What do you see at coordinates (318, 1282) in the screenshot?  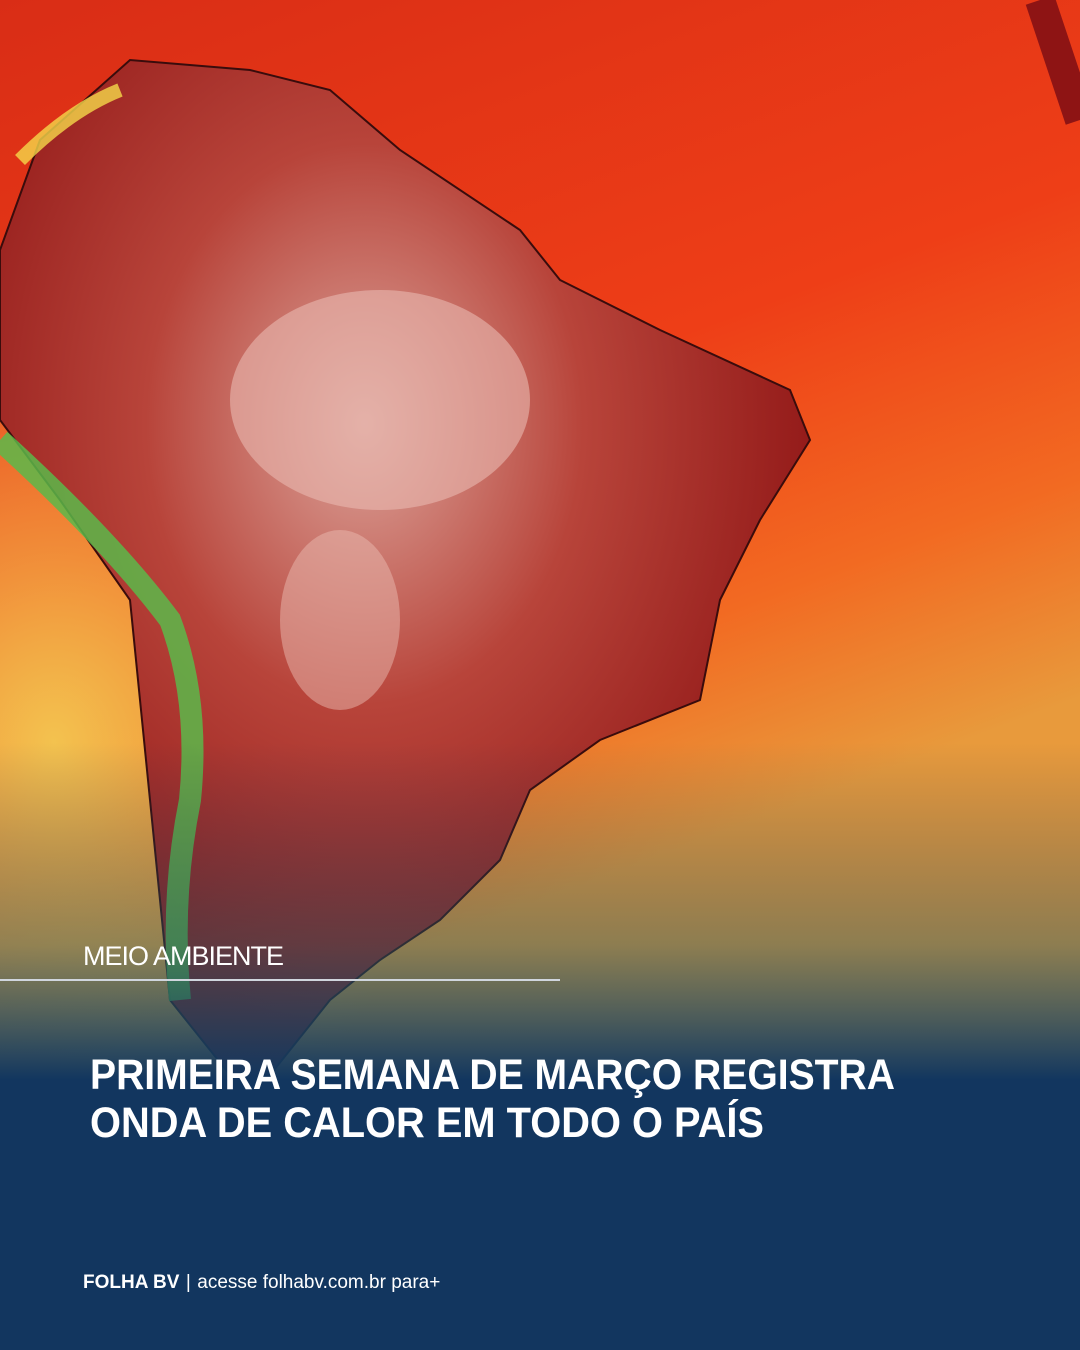 I see `link-text: acesse folhabv.com.br para+` at bounding box center [318, 1282].